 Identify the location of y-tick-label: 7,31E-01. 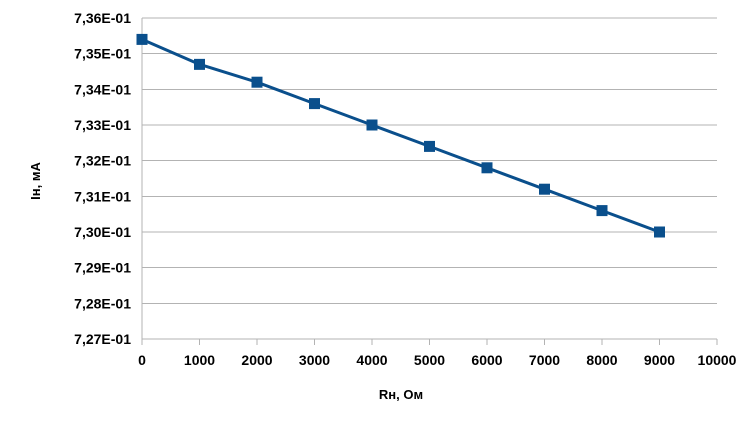
(102, 196).